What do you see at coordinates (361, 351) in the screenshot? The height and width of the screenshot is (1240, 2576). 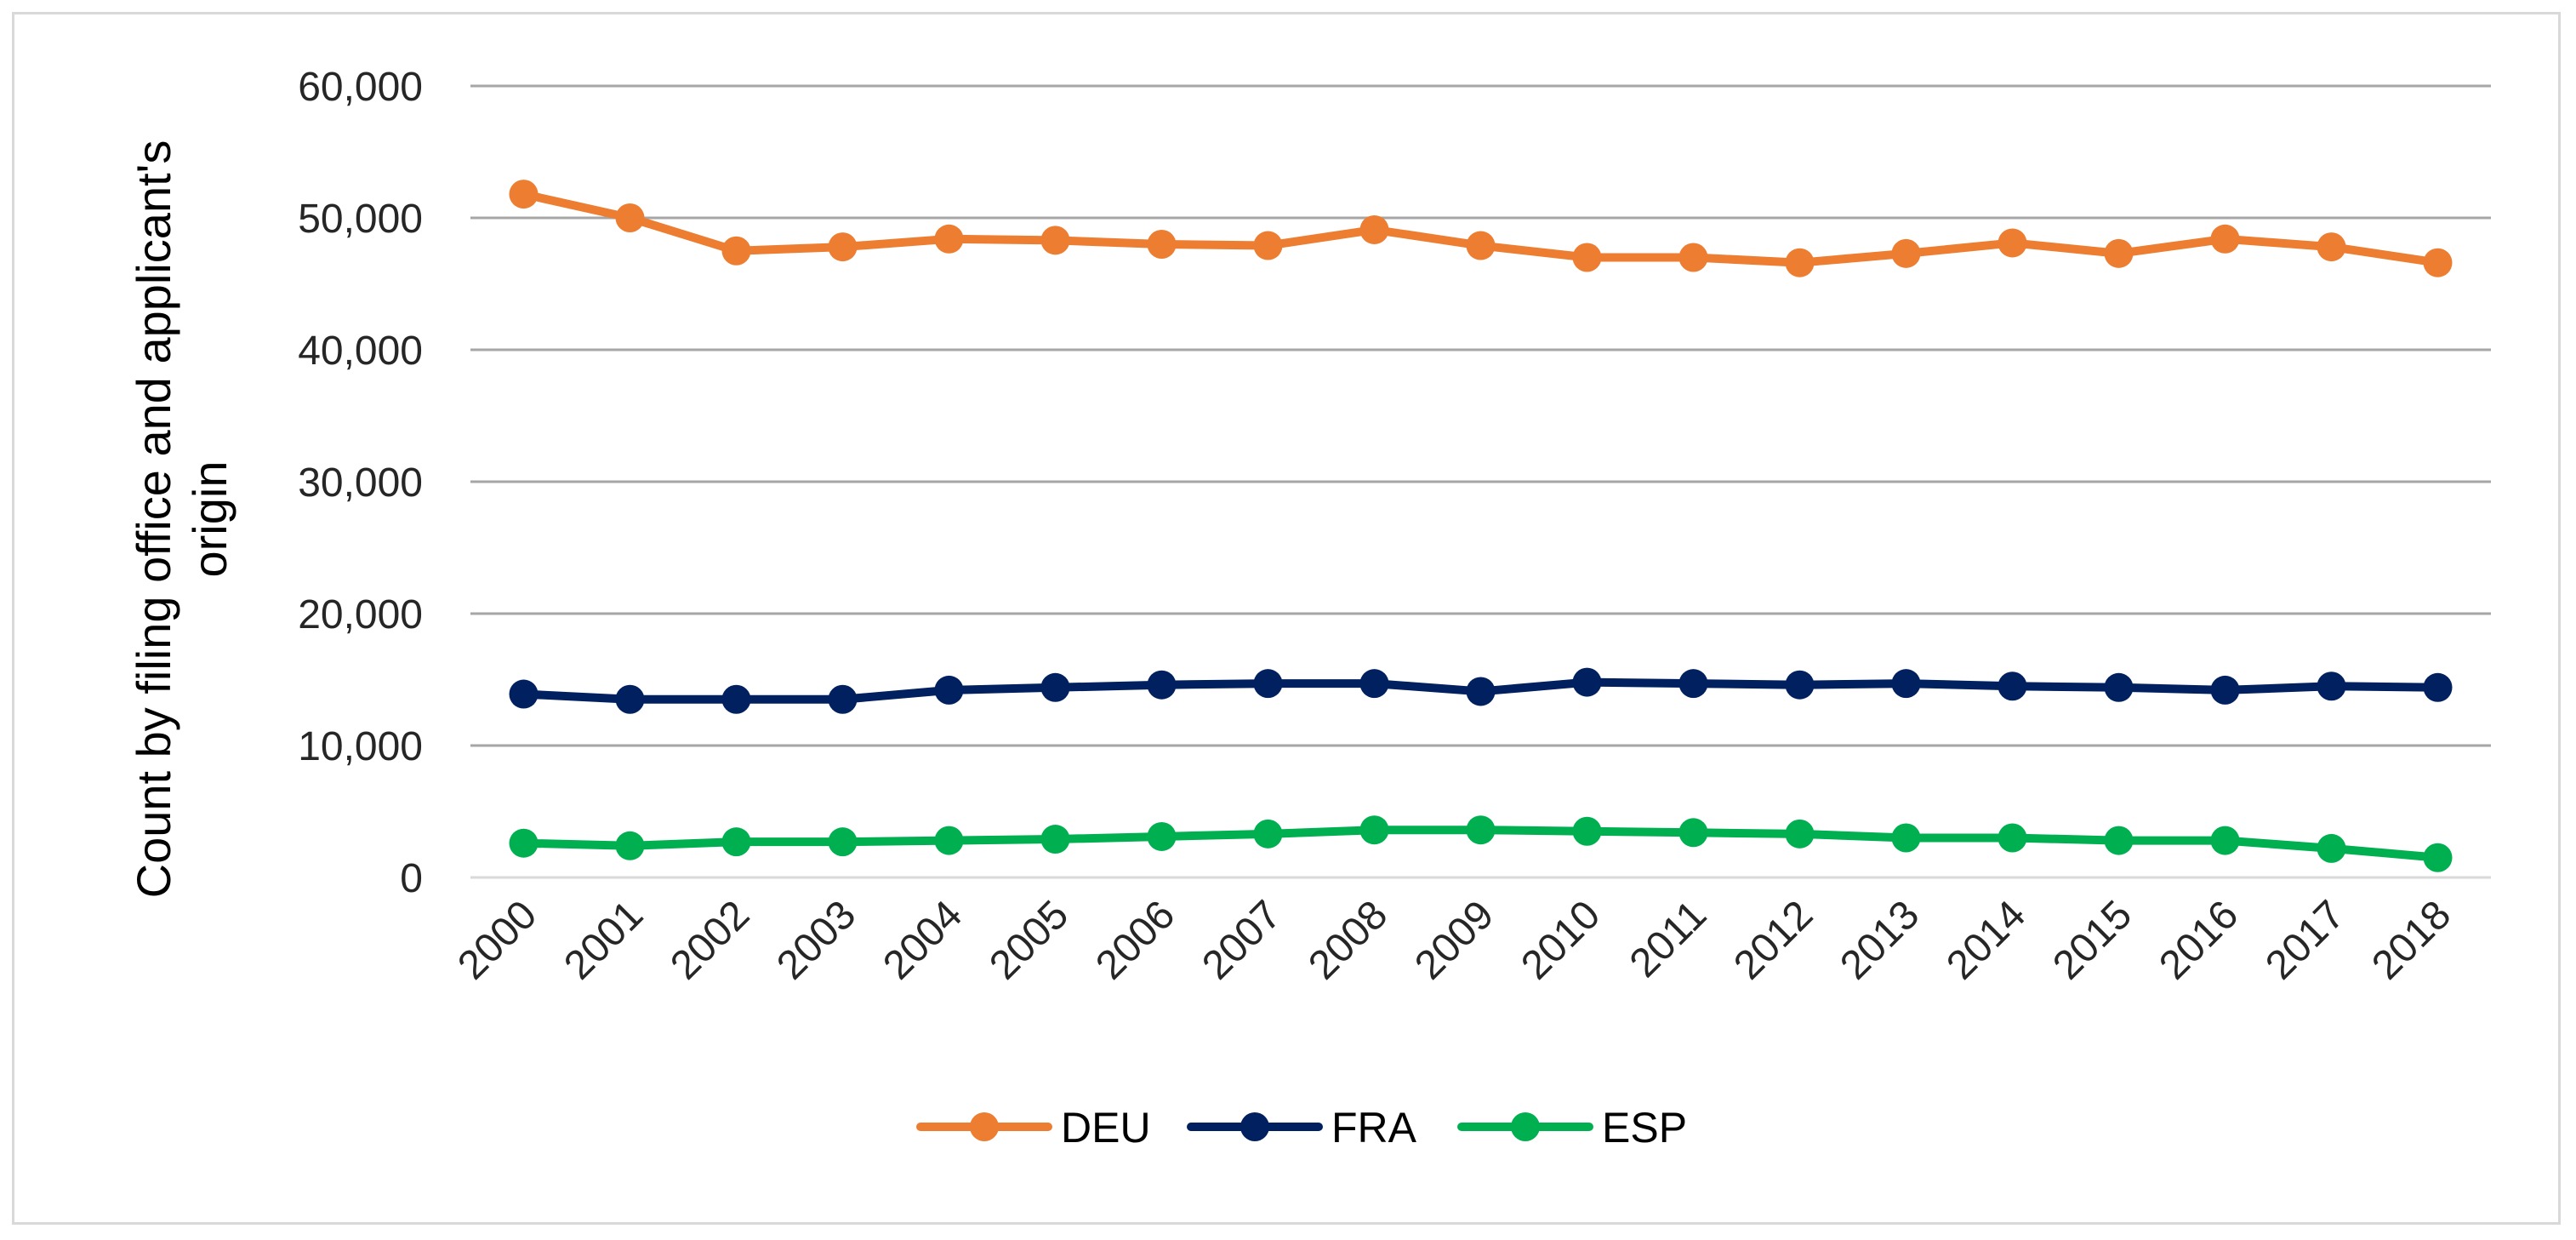 I see `y-tick-label: 40,000` at bounding box center [361, 351].